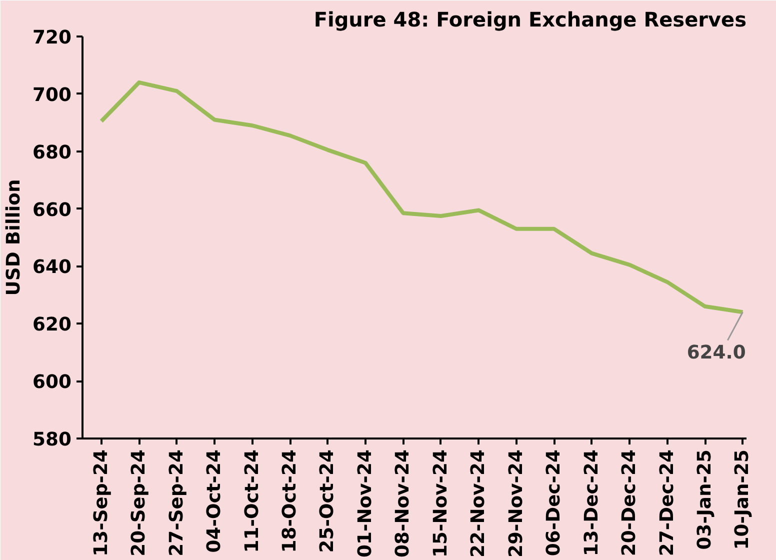 This screenshot has height=560, width=776. I want to click on x-tick-label: 04-Oct-24, so click(215, 501).